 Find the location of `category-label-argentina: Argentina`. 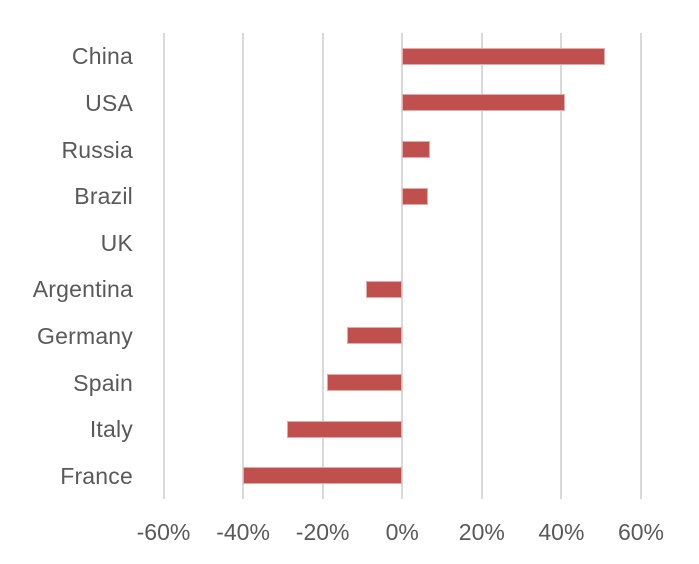

category-label-argentina: Argentina is located at coordinates (82, 289).